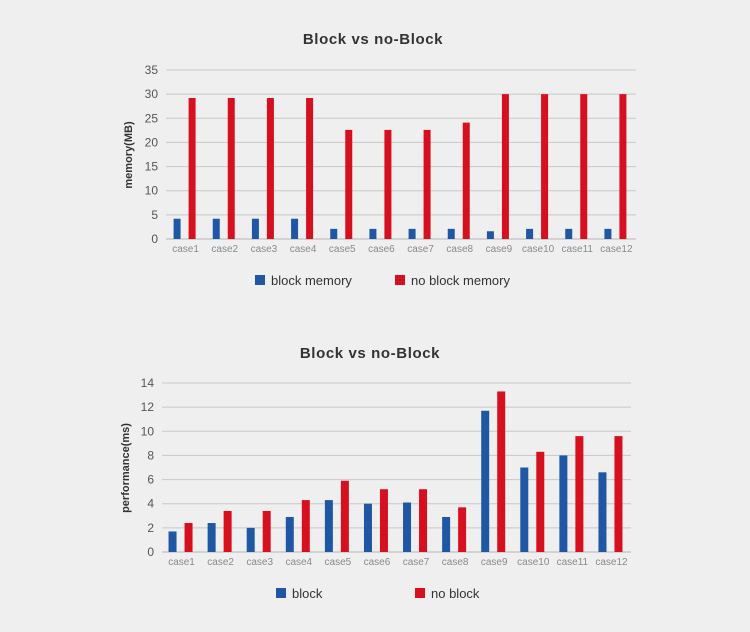 The height and width of the screenshot is (632, 750). Describe the element at coordinates (490, 235) in the screenshot. I see `bar-block-memory-case9` at that location.